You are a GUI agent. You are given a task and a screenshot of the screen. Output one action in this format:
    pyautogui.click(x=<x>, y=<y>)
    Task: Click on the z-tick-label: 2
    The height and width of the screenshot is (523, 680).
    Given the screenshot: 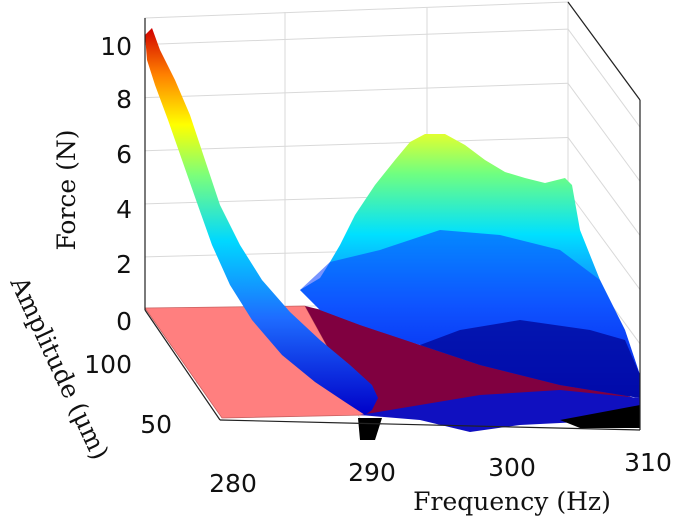 What is the action you would take?
    pyautogui.click(x=124, y=264)
    